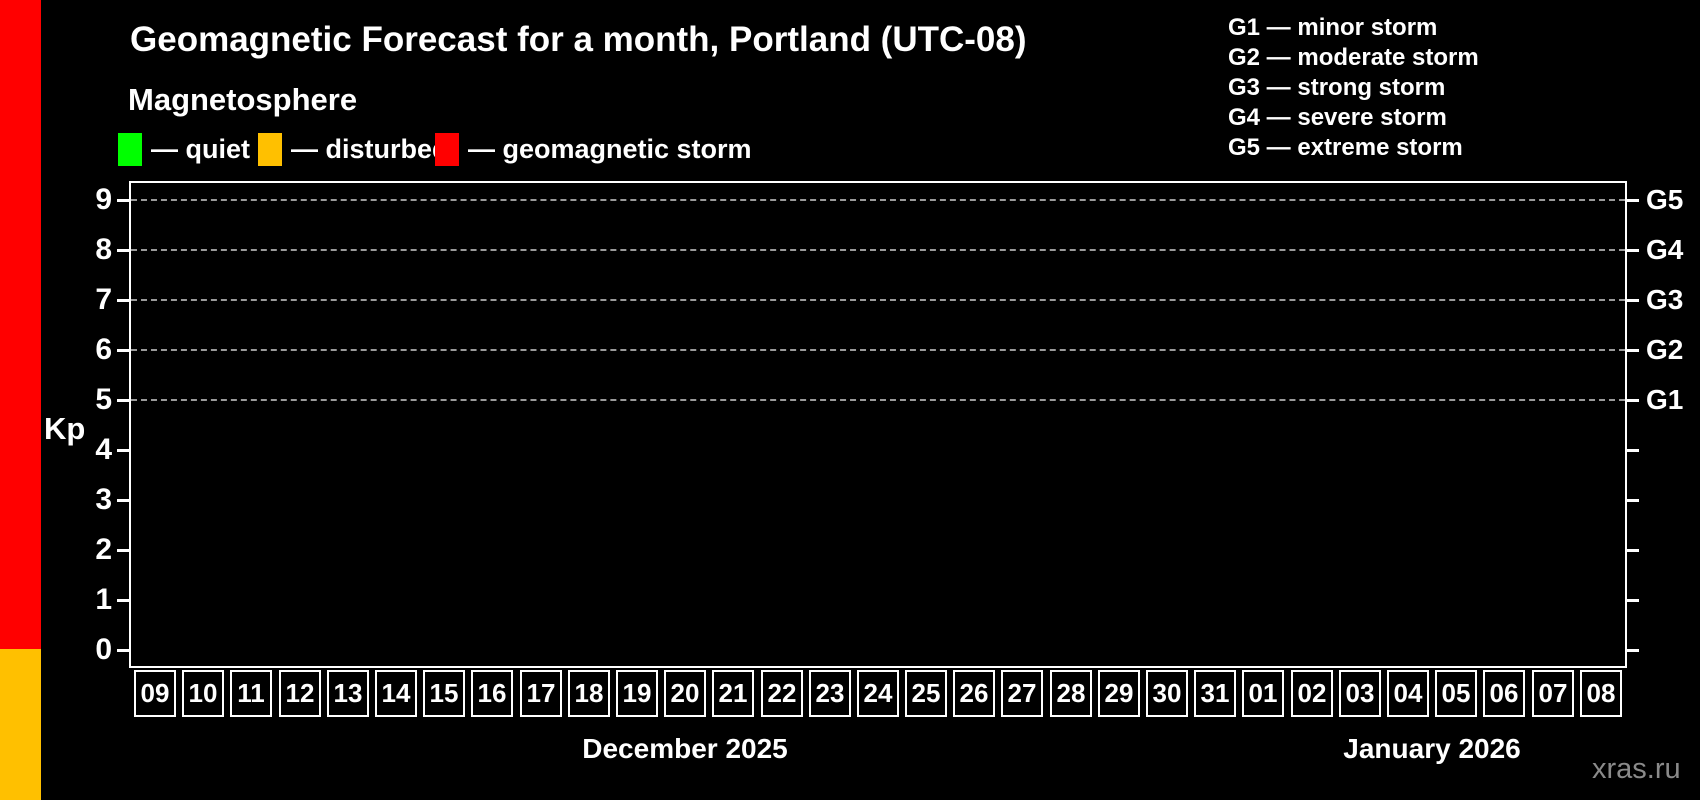 Image resolution: width=1700 pixels, height=800 pixels. I want to click on day-label-box-30: 30, so click(1167, 693).